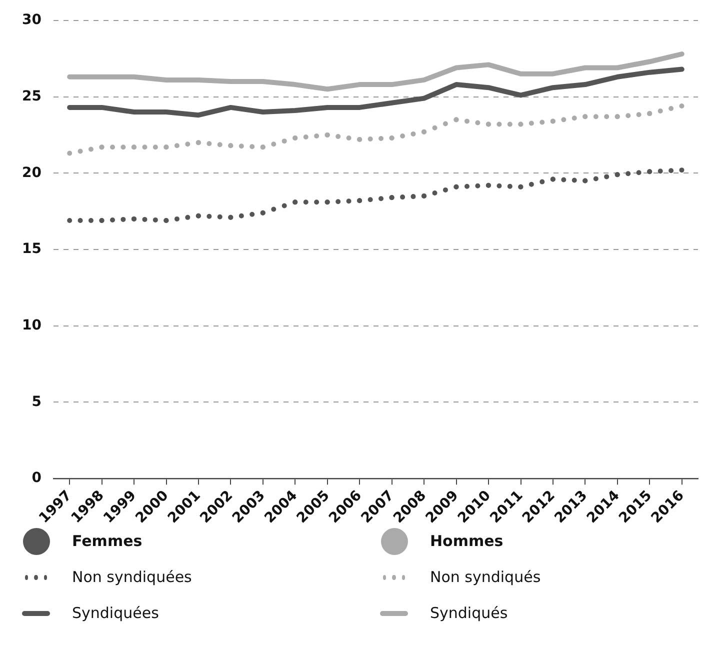 This screenshot has height=671, width=712. Describe the element at coordinates (467, 541) in the screenshot. I see `text: Hommes` at that location.